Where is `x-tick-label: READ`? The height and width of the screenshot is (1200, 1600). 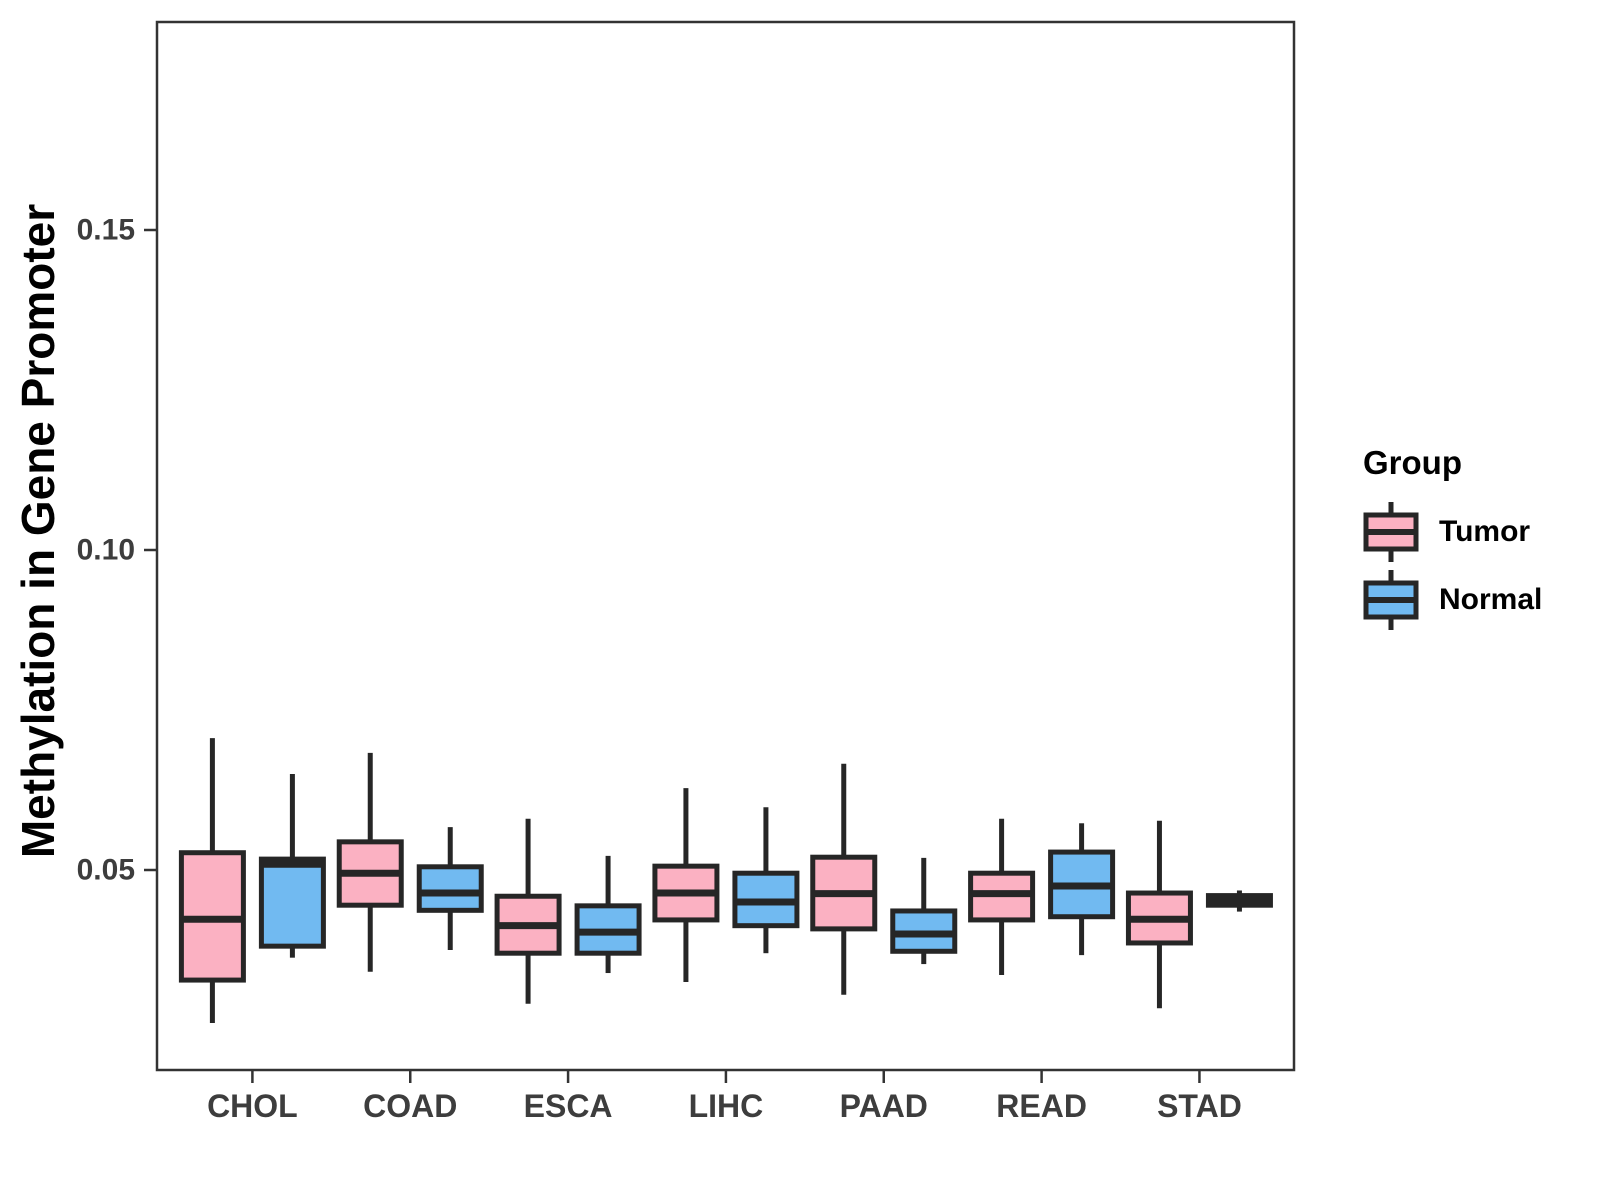 x-tick-label: READ is located at coordinates (1041, 1106).